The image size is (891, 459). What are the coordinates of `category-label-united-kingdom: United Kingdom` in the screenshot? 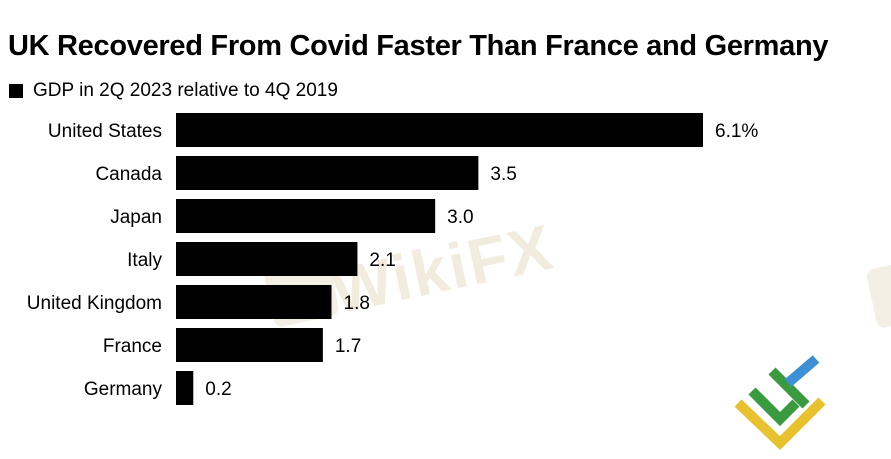 It's located at (94, 303).